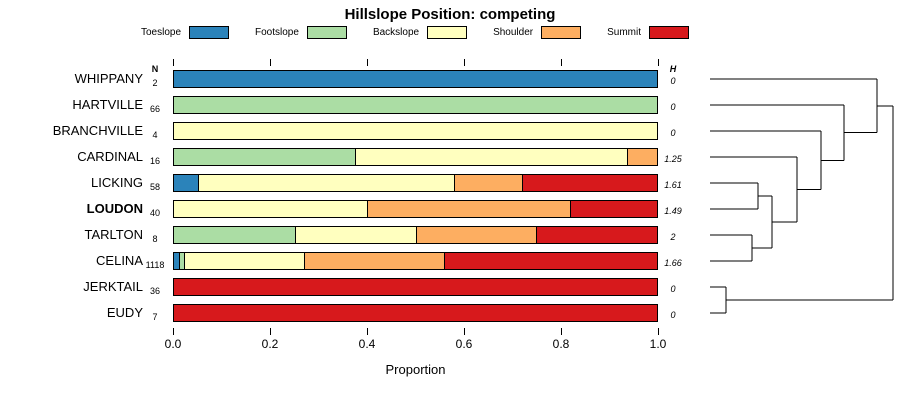  I want to click on x-tick-label: 0.6, so click(464, 344).